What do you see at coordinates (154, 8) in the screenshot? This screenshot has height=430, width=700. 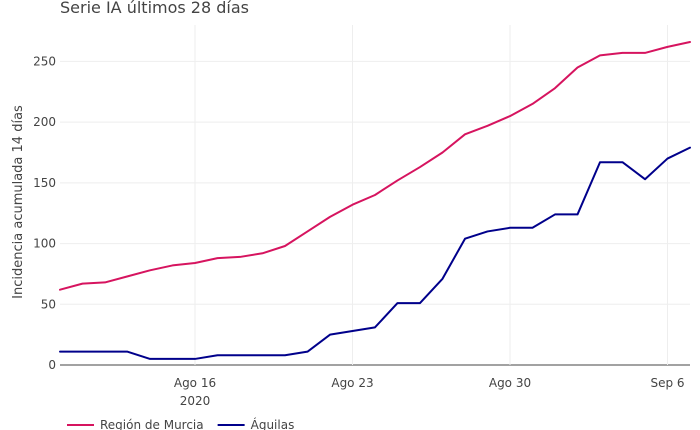 I see `chart-title: Serie IA últimos 28 días` at bounding box center [154, 8].